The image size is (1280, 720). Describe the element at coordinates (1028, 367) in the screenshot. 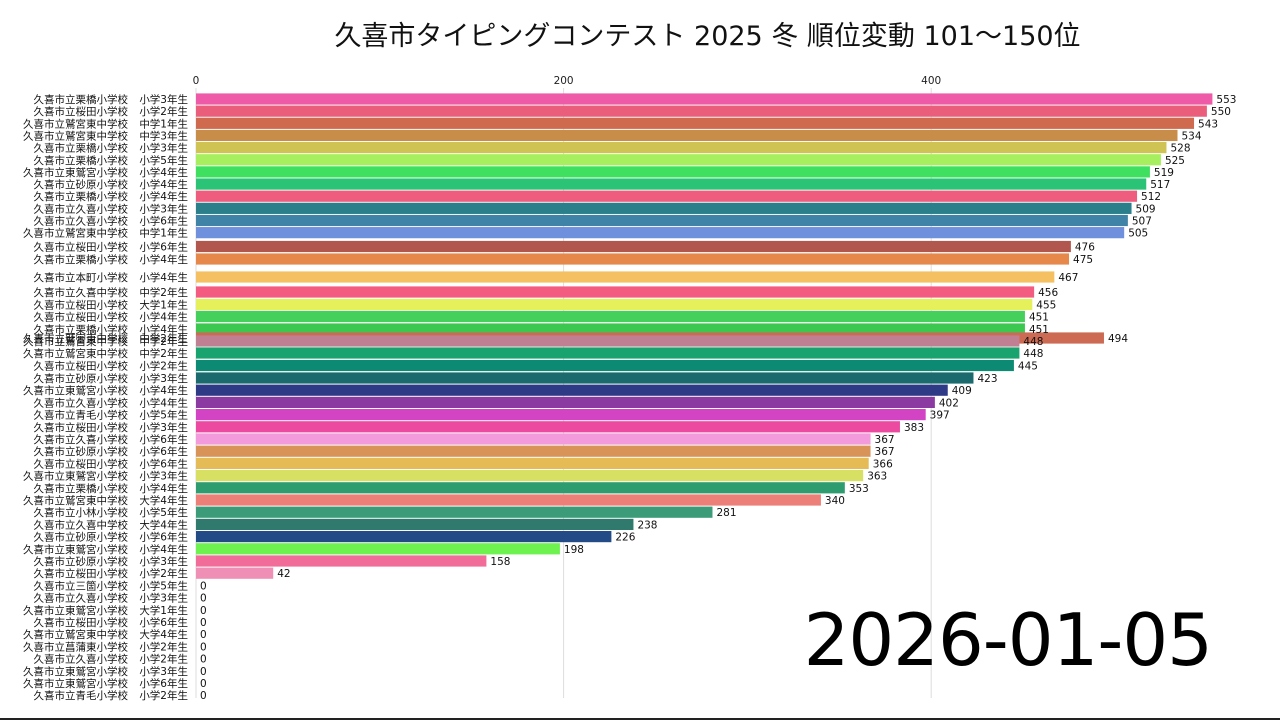

I see `bar-value-label: 445` at that location.